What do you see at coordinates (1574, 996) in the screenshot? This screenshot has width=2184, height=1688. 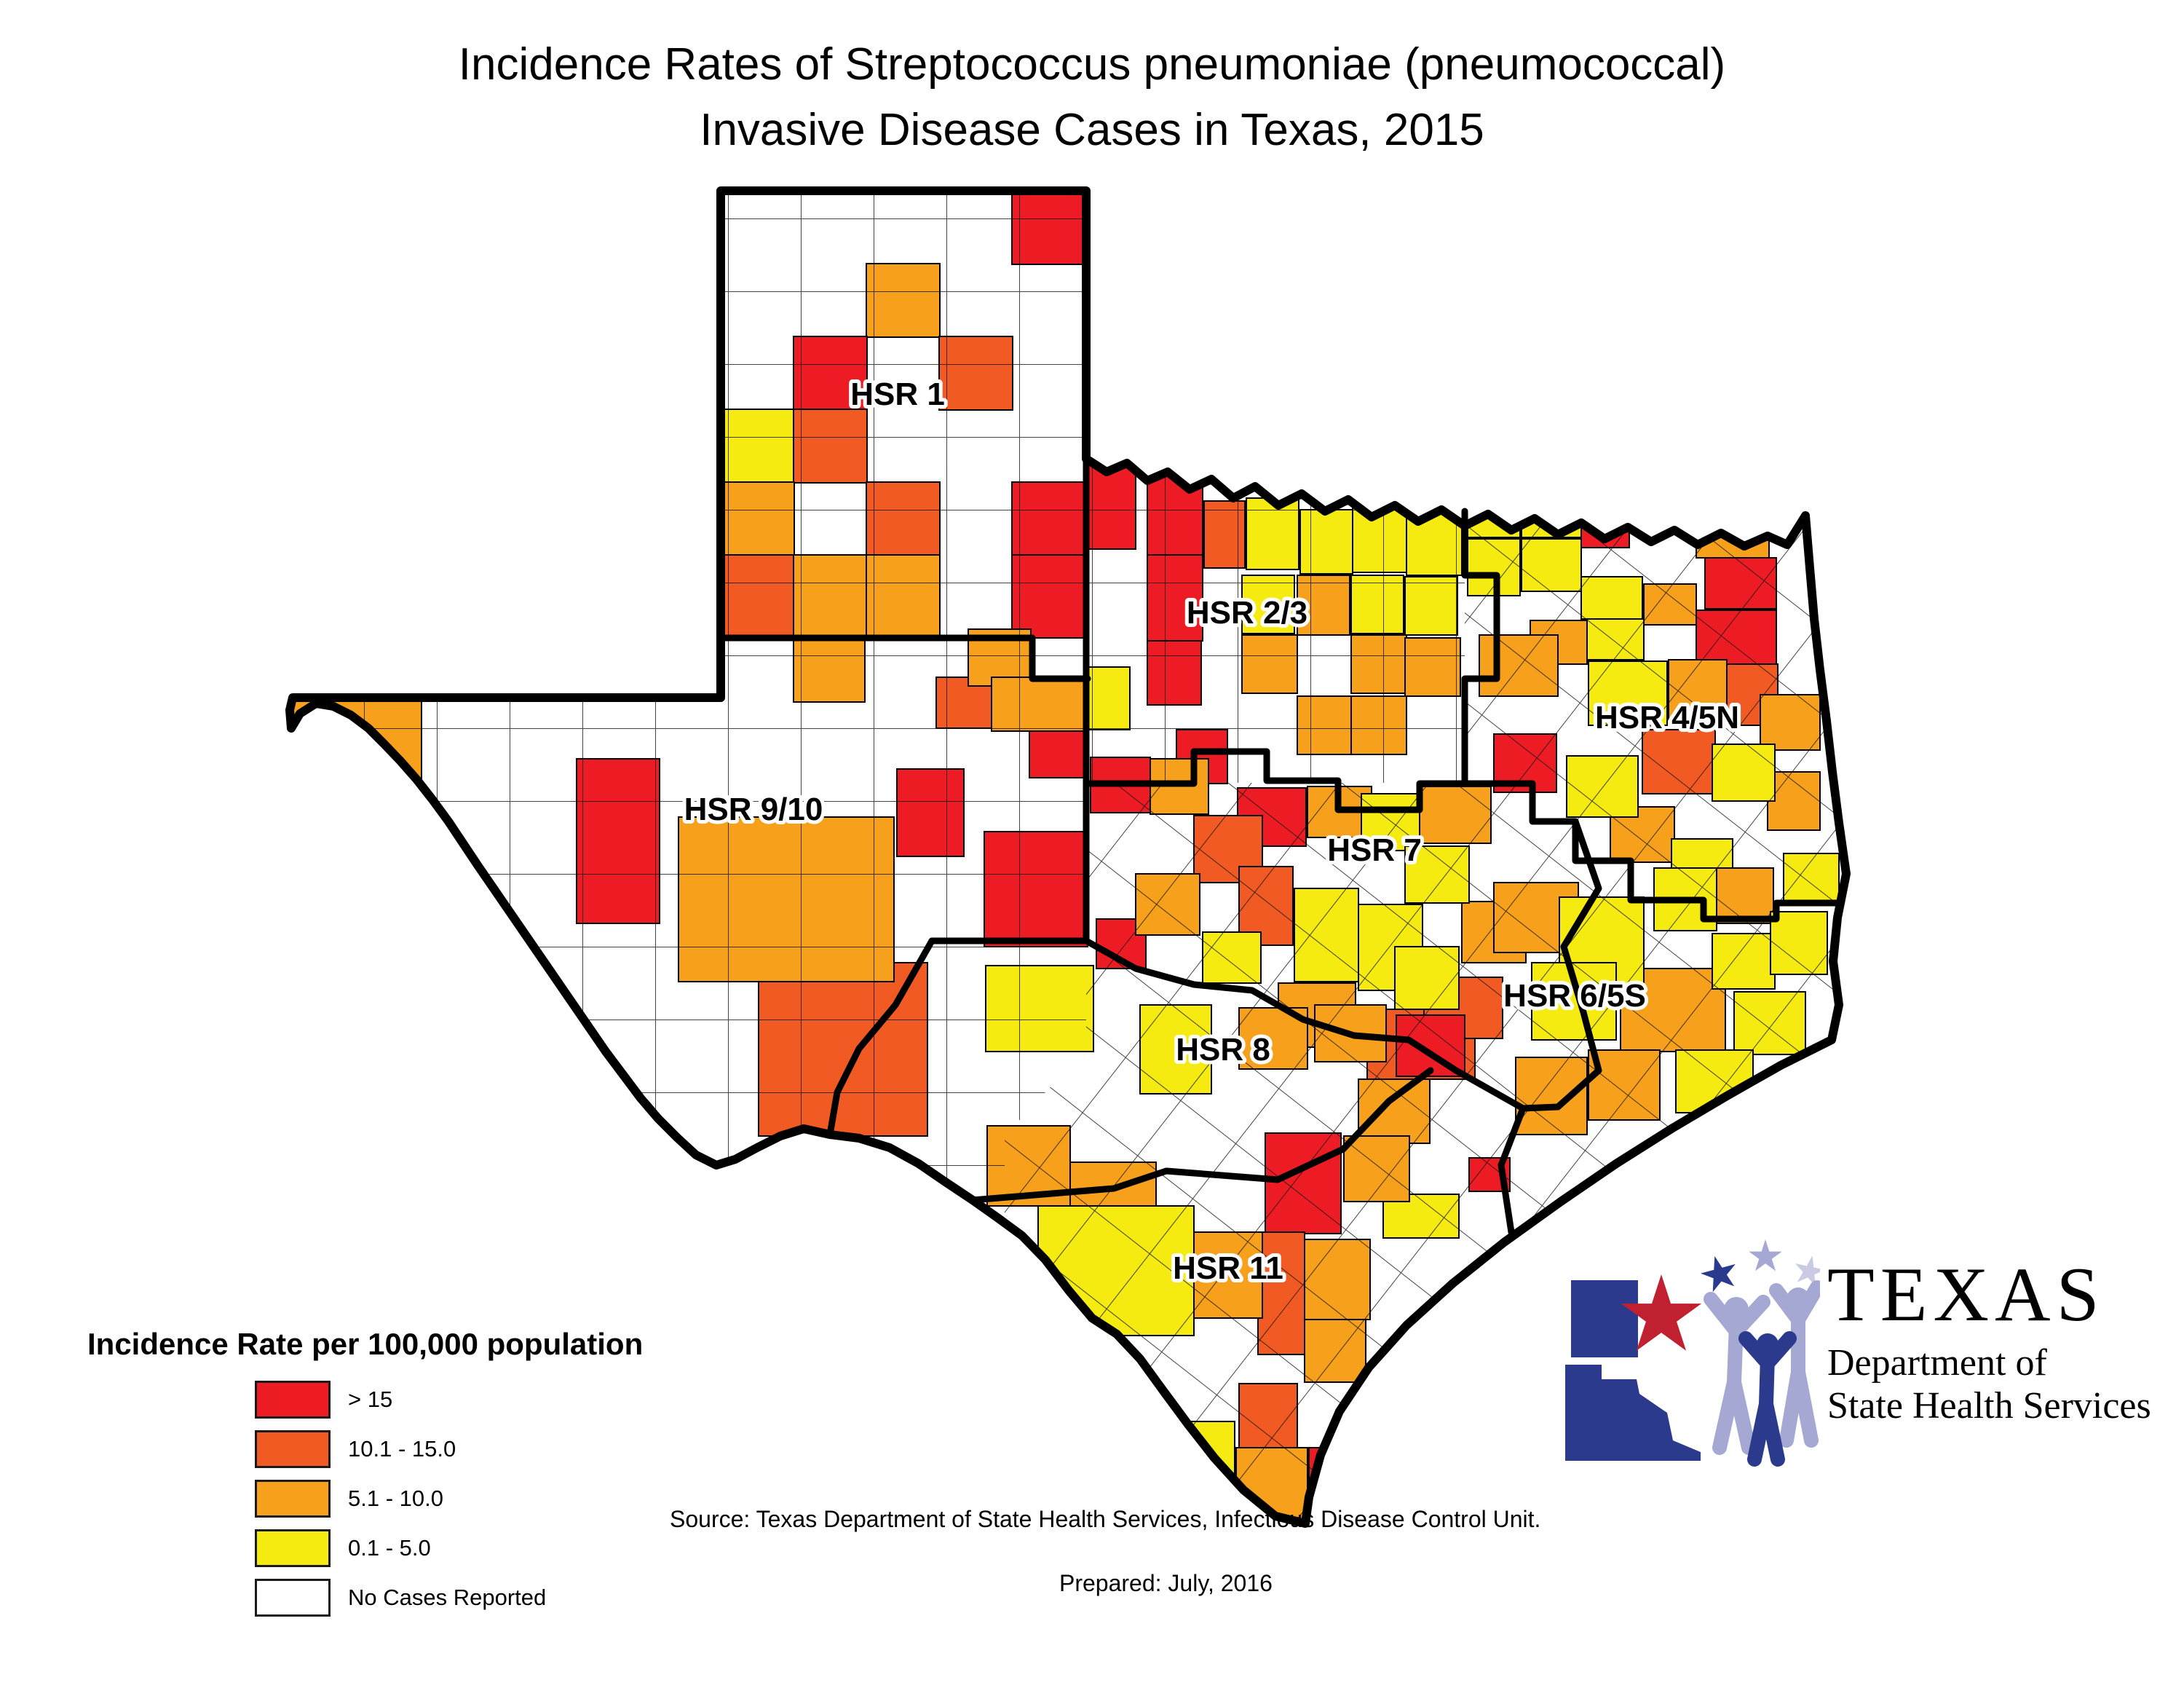 I see `hsr-region-label: HSR 6/5S` at bounding box center [1574, 996].